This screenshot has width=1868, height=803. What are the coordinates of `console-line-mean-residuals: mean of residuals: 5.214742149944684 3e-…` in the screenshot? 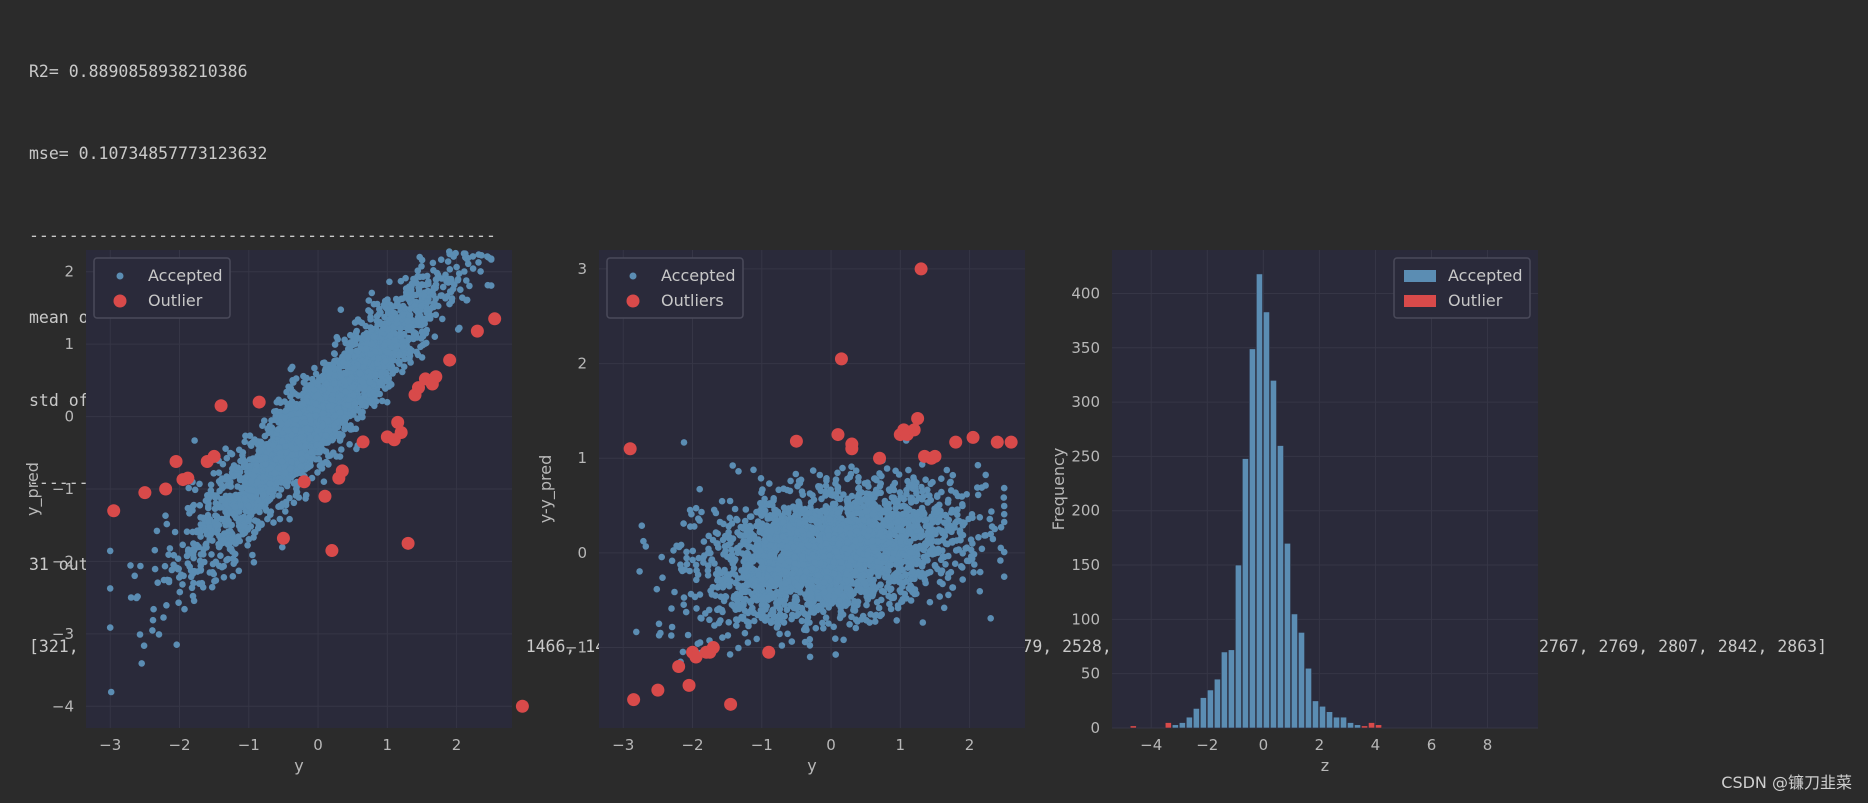 It's located at (238, 318).